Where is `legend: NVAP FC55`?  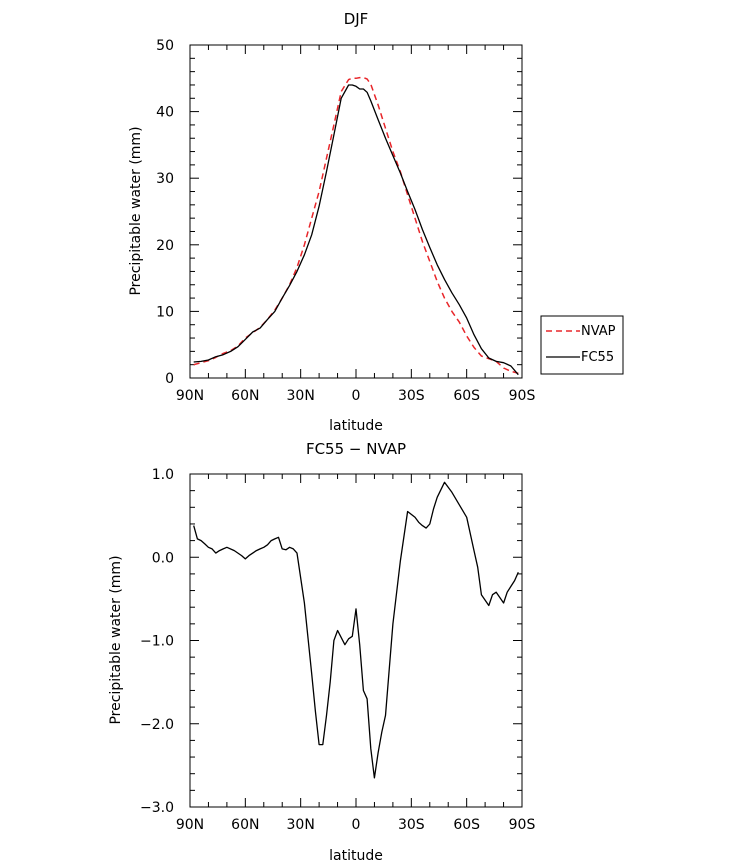
legend: NVAP FC55 is located at coordinates (582, 345).